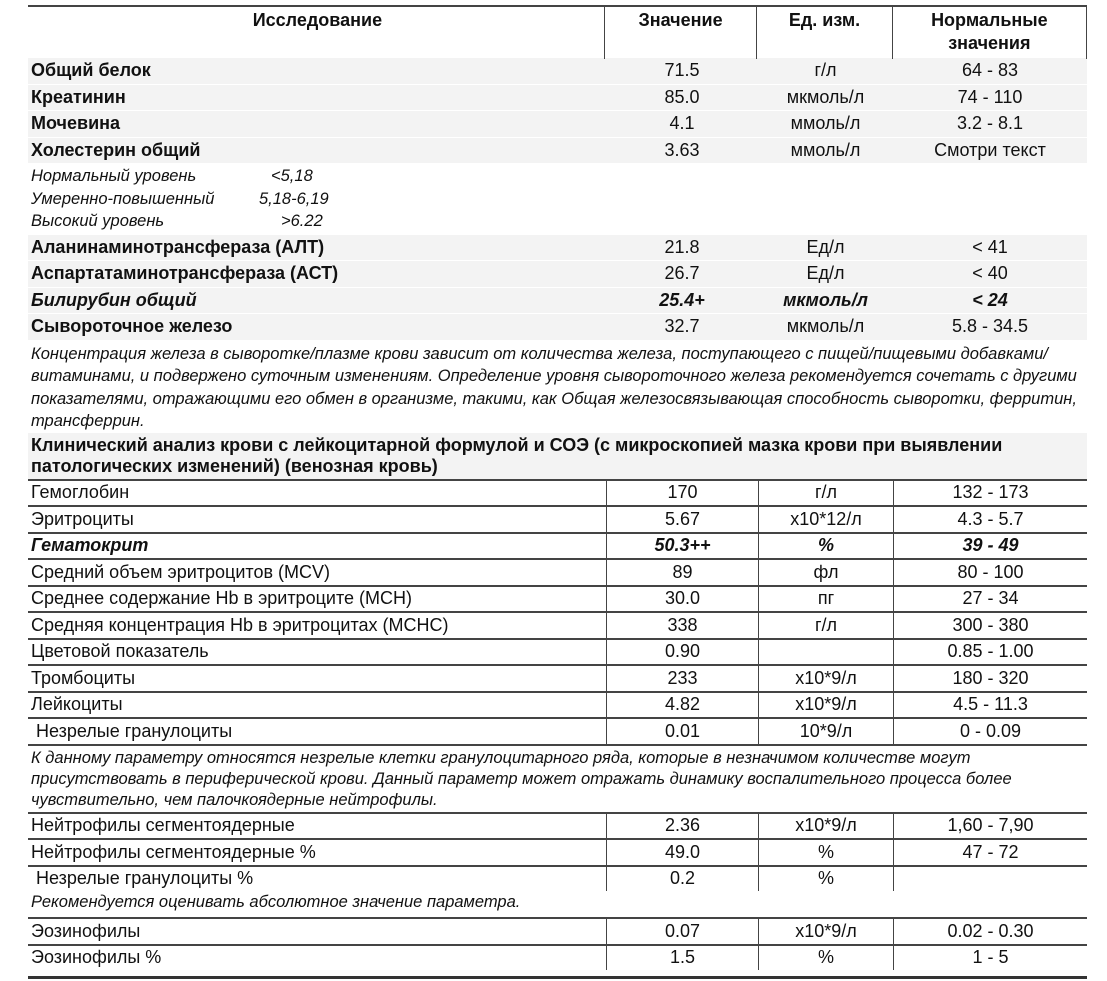  What do you see at coordinates (679, 33) in the screenshot?
I see `header-value: Значение` at bounding box center [679, 33].